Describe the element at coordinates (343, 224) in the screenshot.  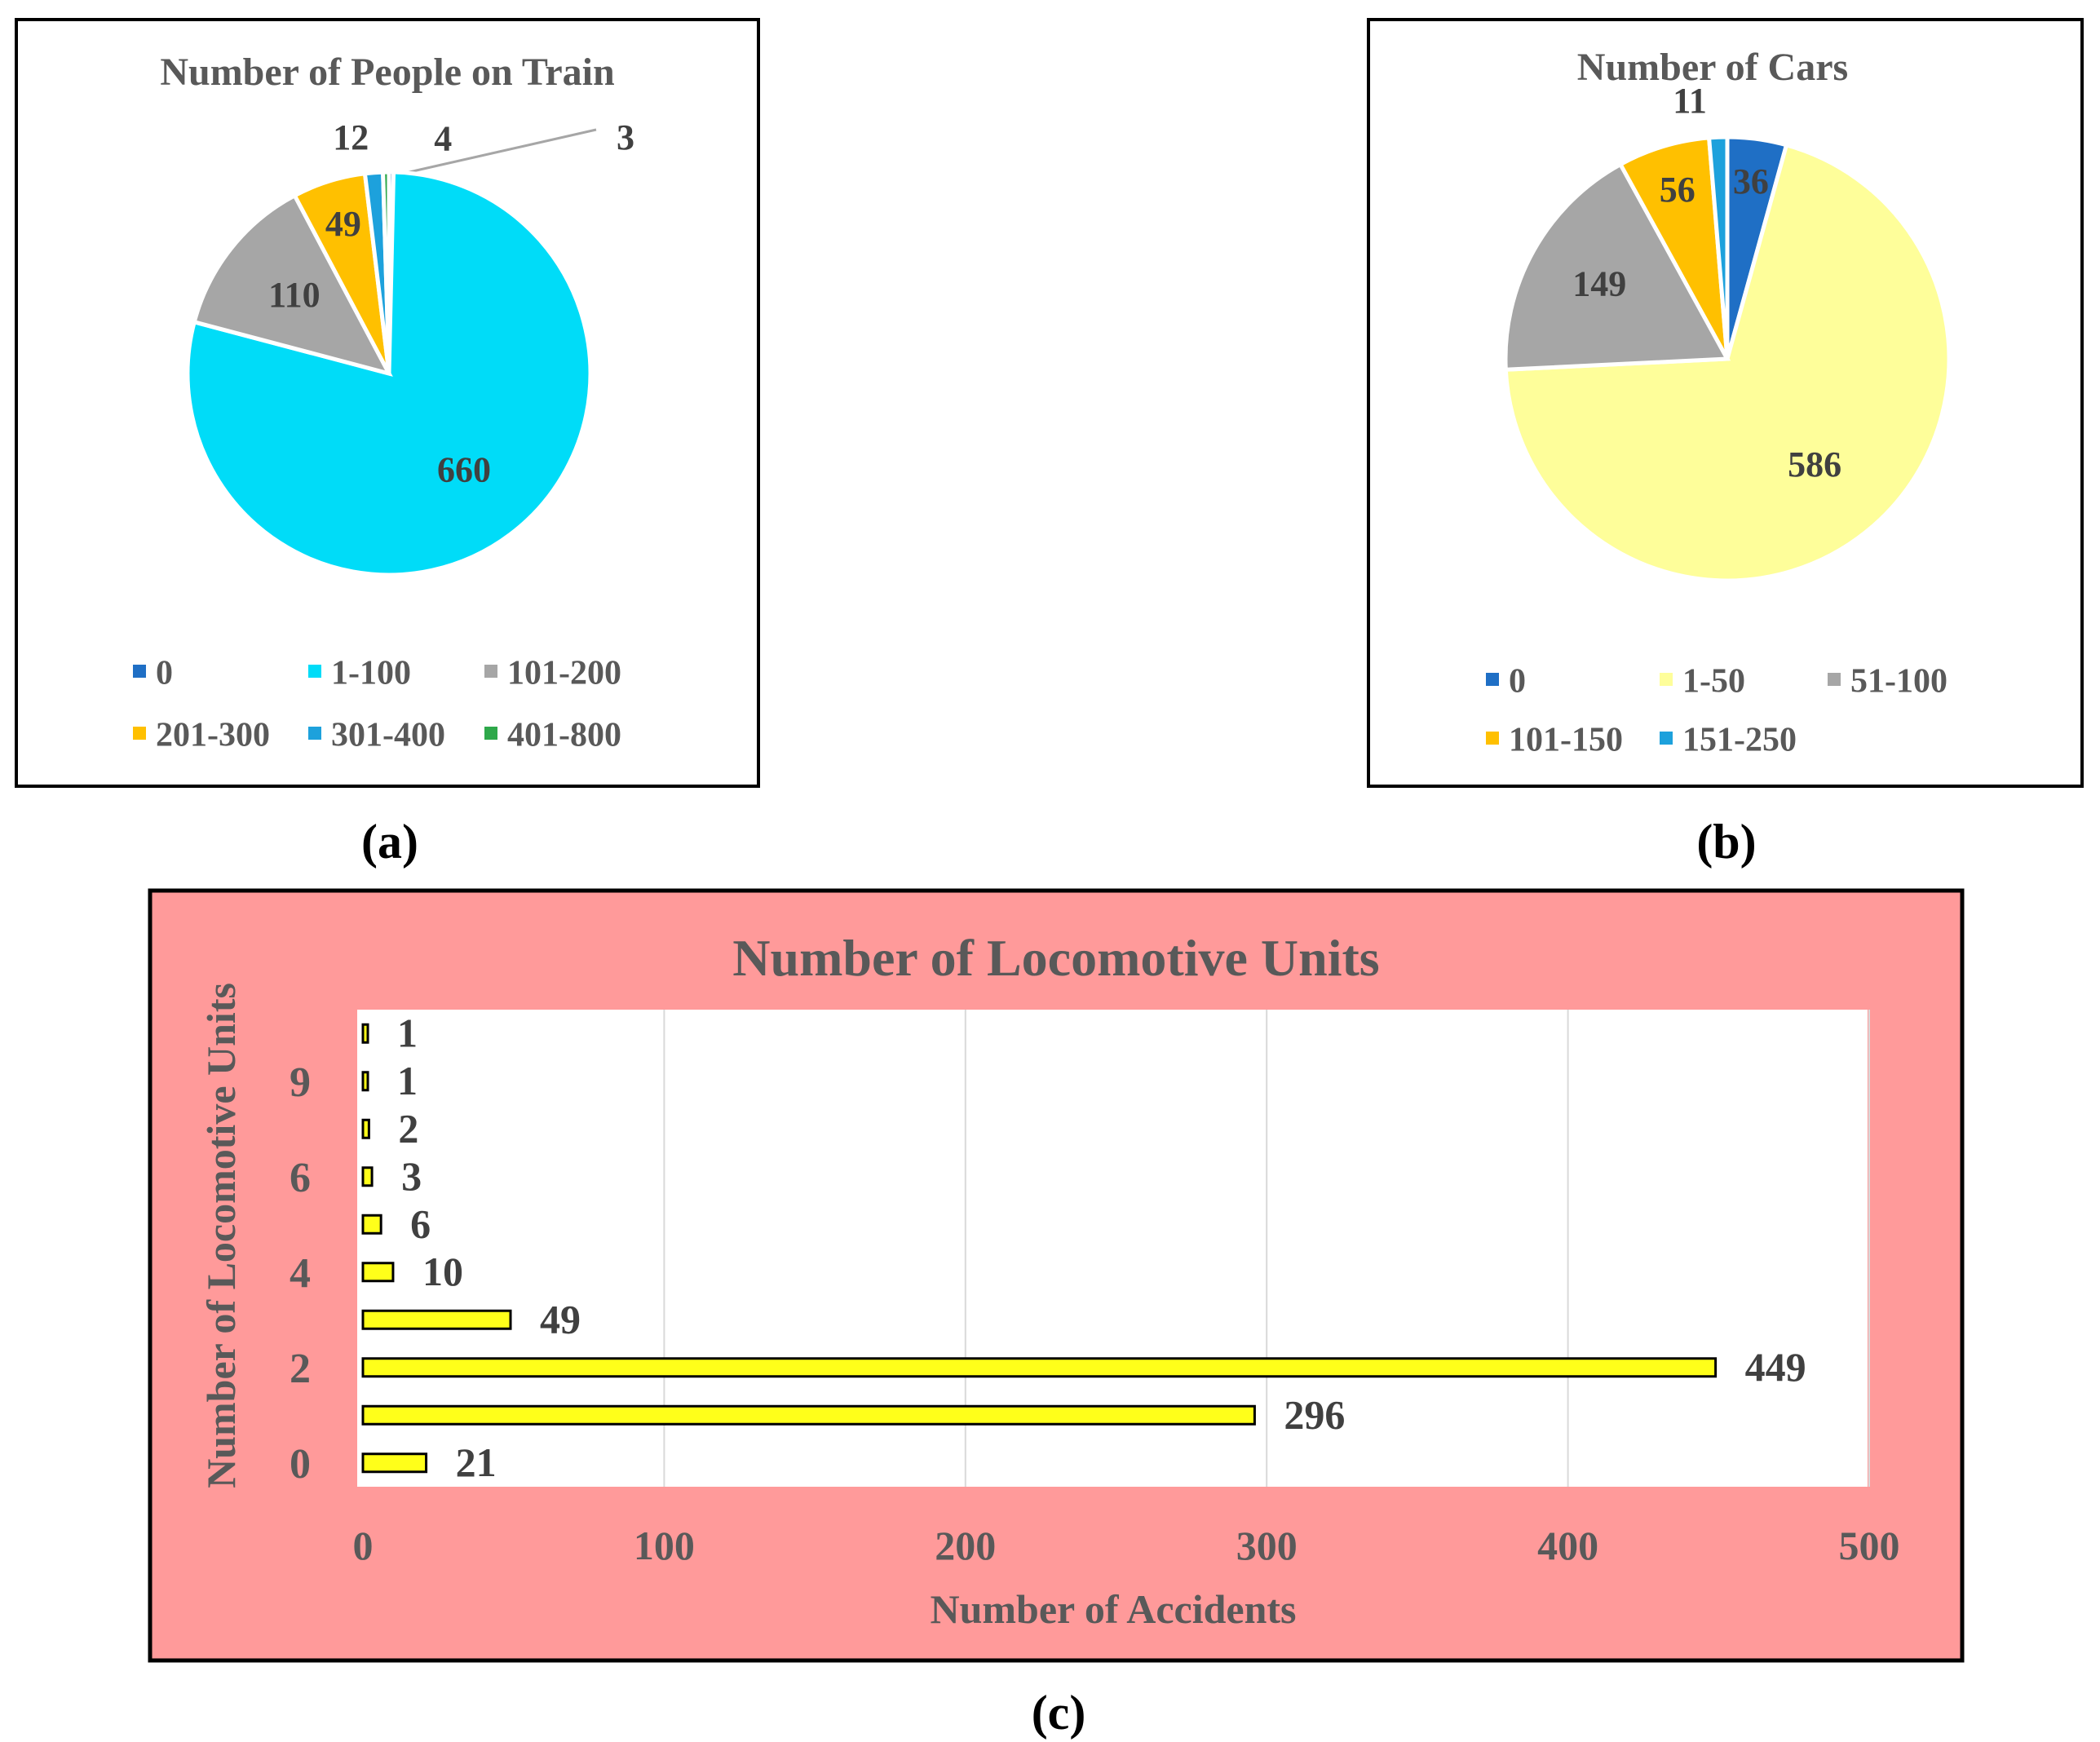
I see `data-label-201-300: 49` at that location.